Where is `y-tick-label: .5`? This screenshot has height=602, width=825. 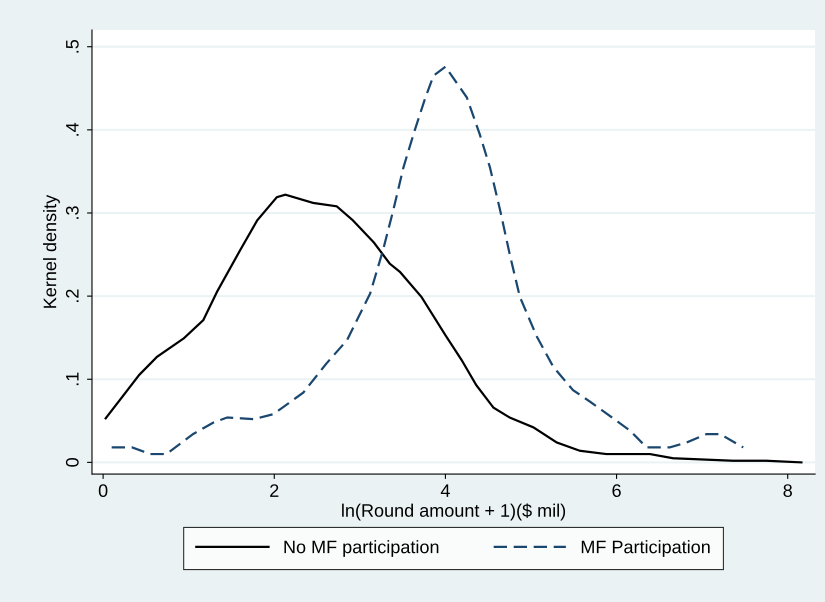 y-tick-label: .5 is located at coordinates (72, 46).